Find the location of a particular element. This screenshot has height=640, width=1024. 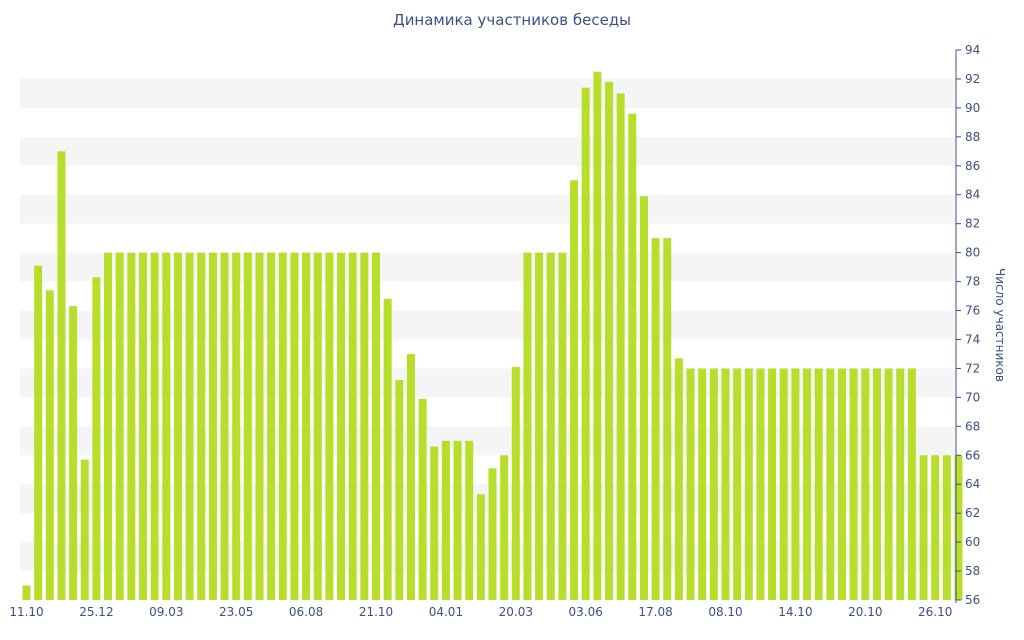

x-tick-label: 25.12 is located at coordinates (96, 612).